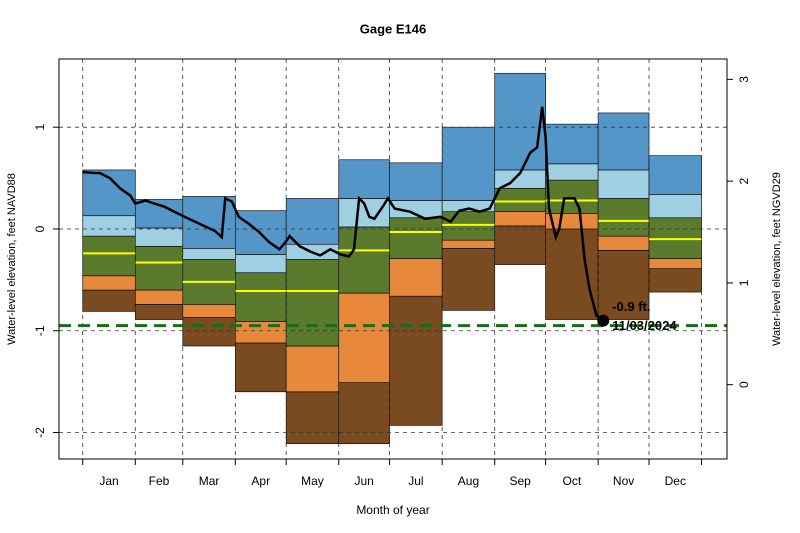  Describe the element at coordinates (644, 325) in the screenshot. I see `annotation: 11/03/2024` at that location.